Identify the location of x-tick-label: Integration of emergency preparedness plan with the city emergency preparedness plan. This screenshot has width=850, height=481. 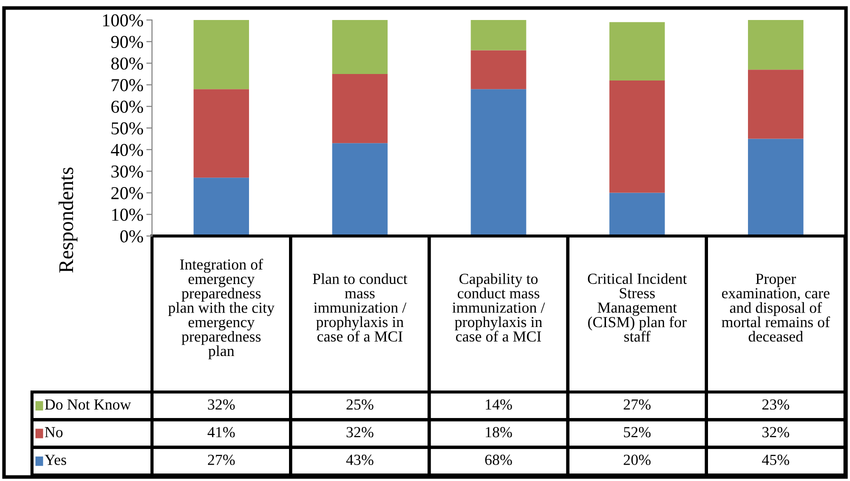
(221, 309).